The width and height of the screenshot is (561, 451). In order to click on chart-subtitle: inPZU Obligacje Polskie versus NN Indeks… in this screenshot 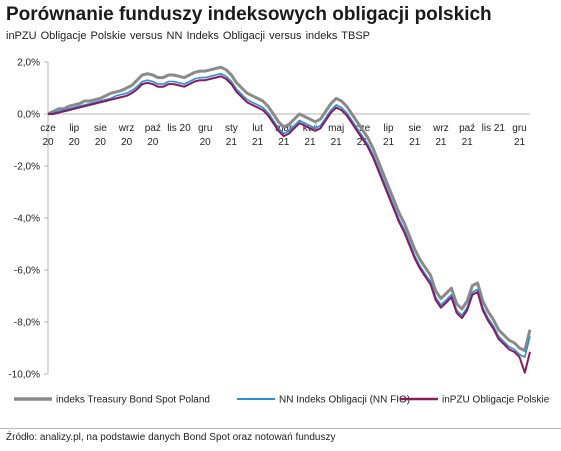, I will do `click(188, 36)`.